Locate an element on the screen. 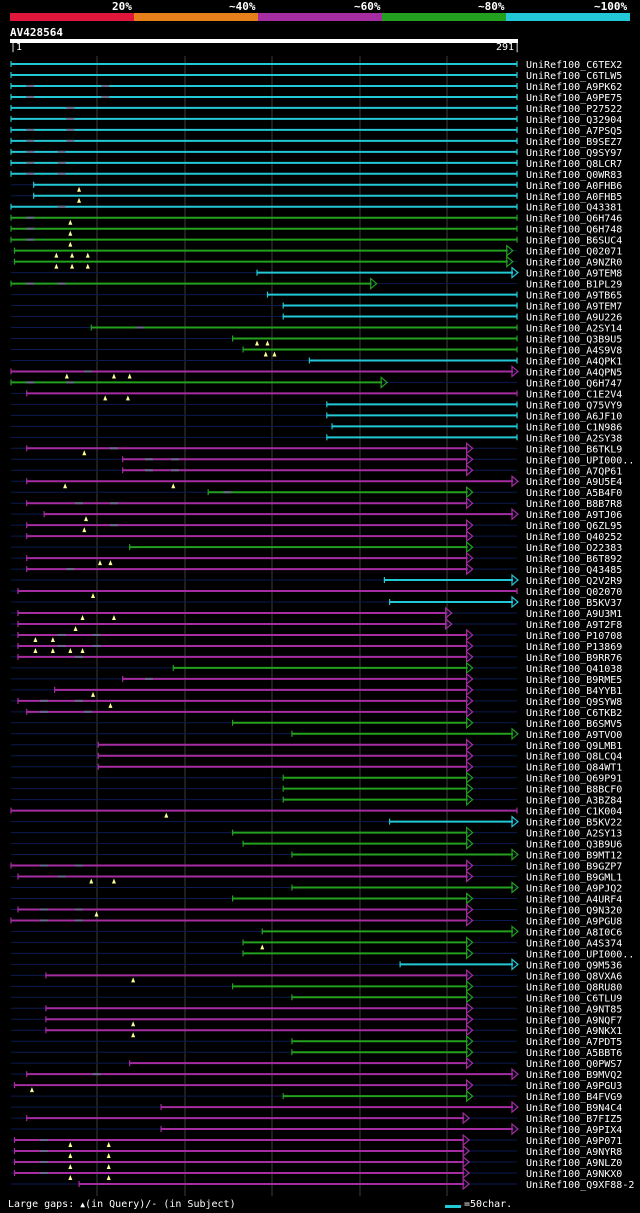  hit-label: UniRef100_A8I0C6 is located at coordinates (574, 932).